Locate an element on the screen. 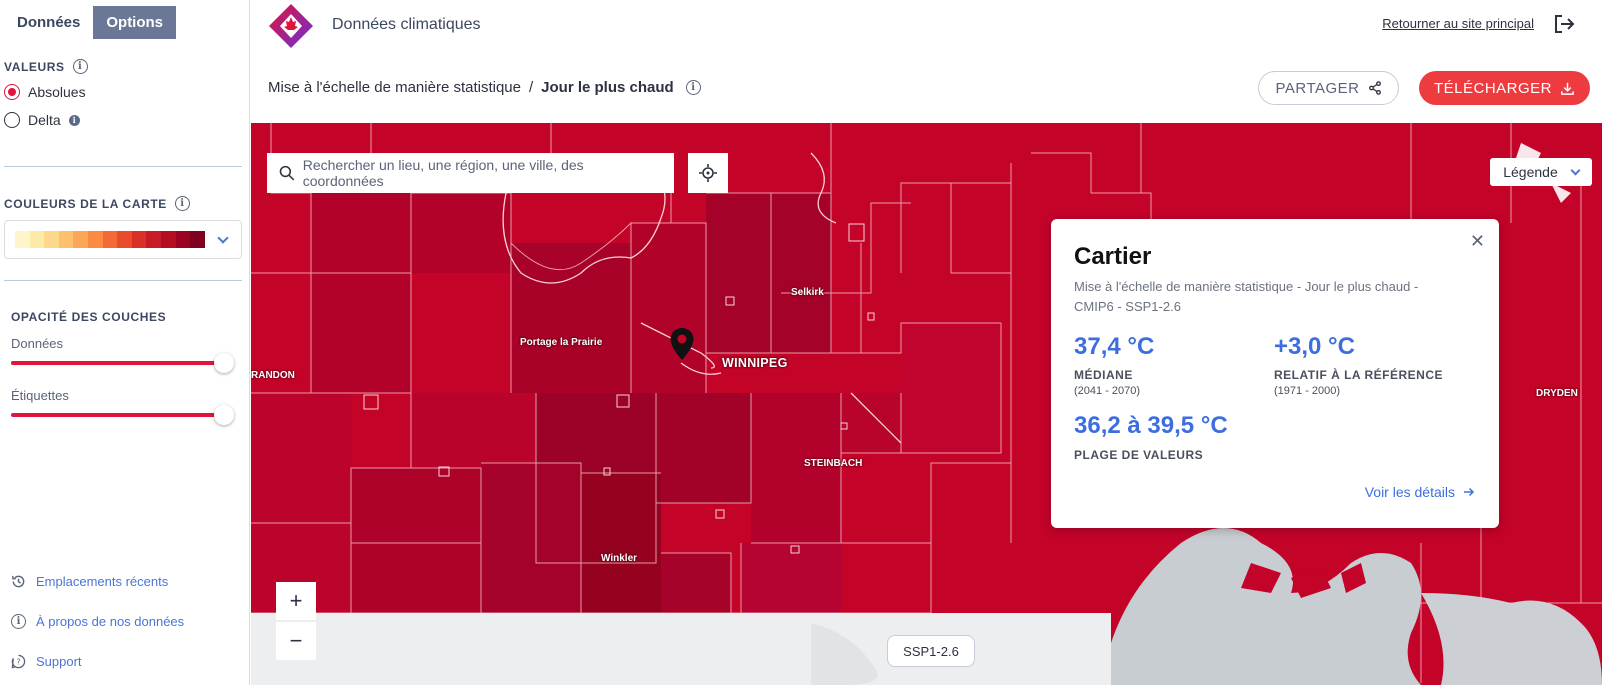 The image size is (1602, 685). map-colors-title: COULEURS DE LA CARTE is located at coordinates (85, 203).